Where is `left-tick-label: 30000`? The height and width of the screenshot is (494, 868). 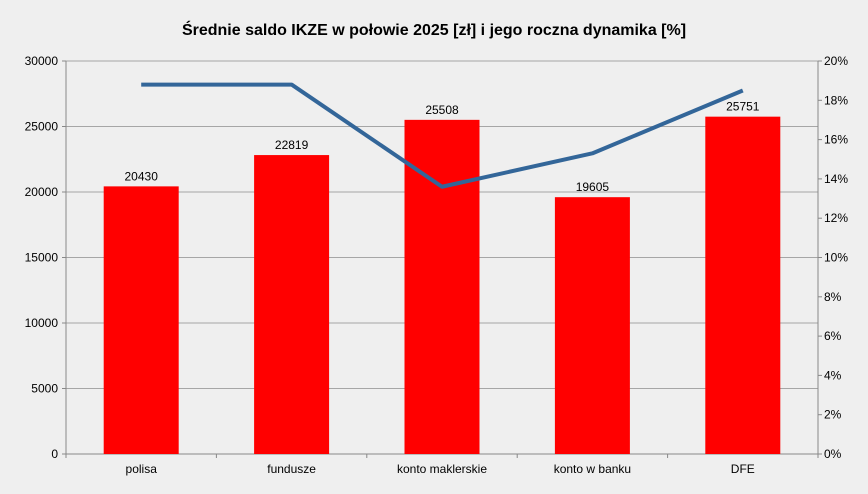
left-tick-label: 30000 is located at coordinates (42, 61).